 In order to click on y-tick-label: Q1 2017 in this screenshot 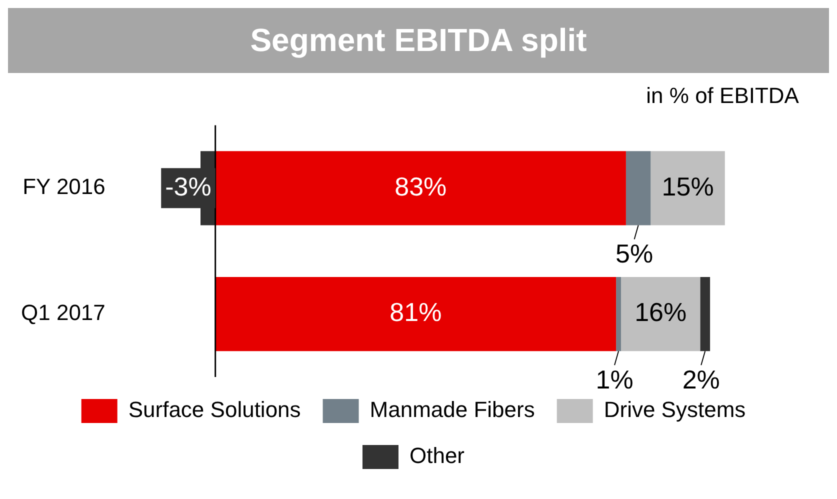, I will do `click(63, 313)`.